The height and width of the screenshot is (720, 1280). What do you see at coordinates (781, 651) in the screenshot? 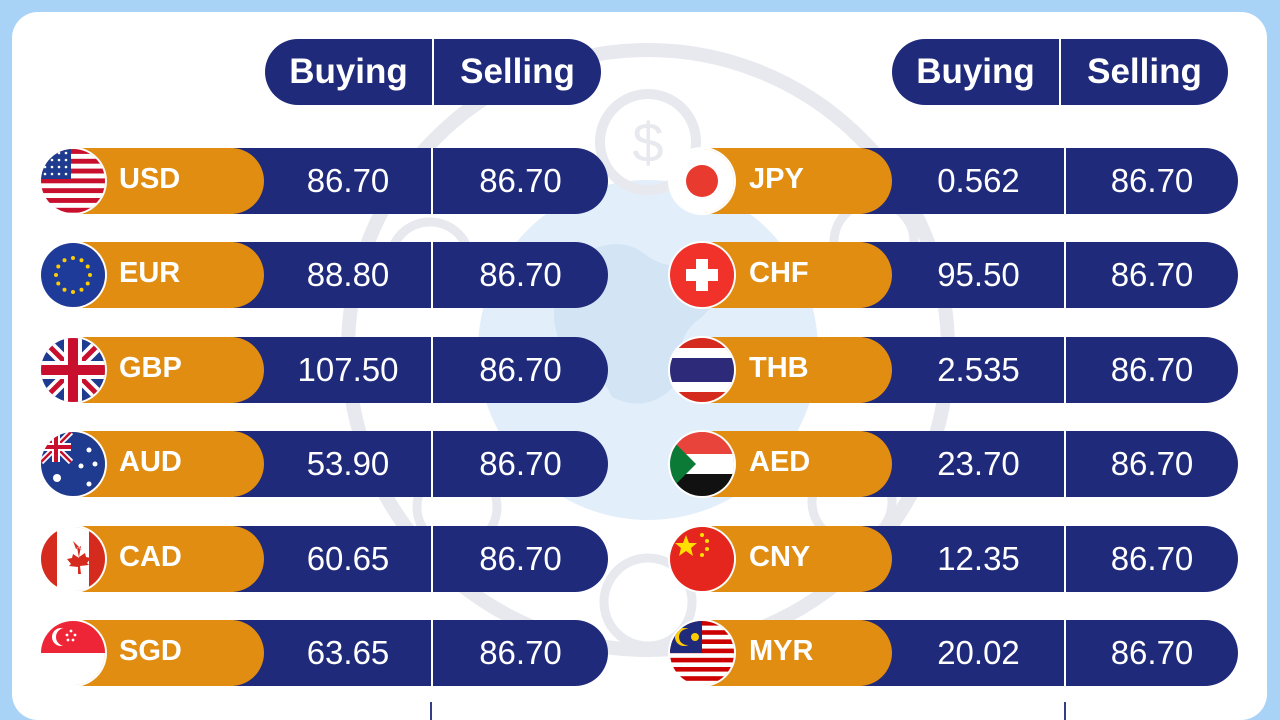
I see `currency-code: MYR` at bounding box center [781, 651].